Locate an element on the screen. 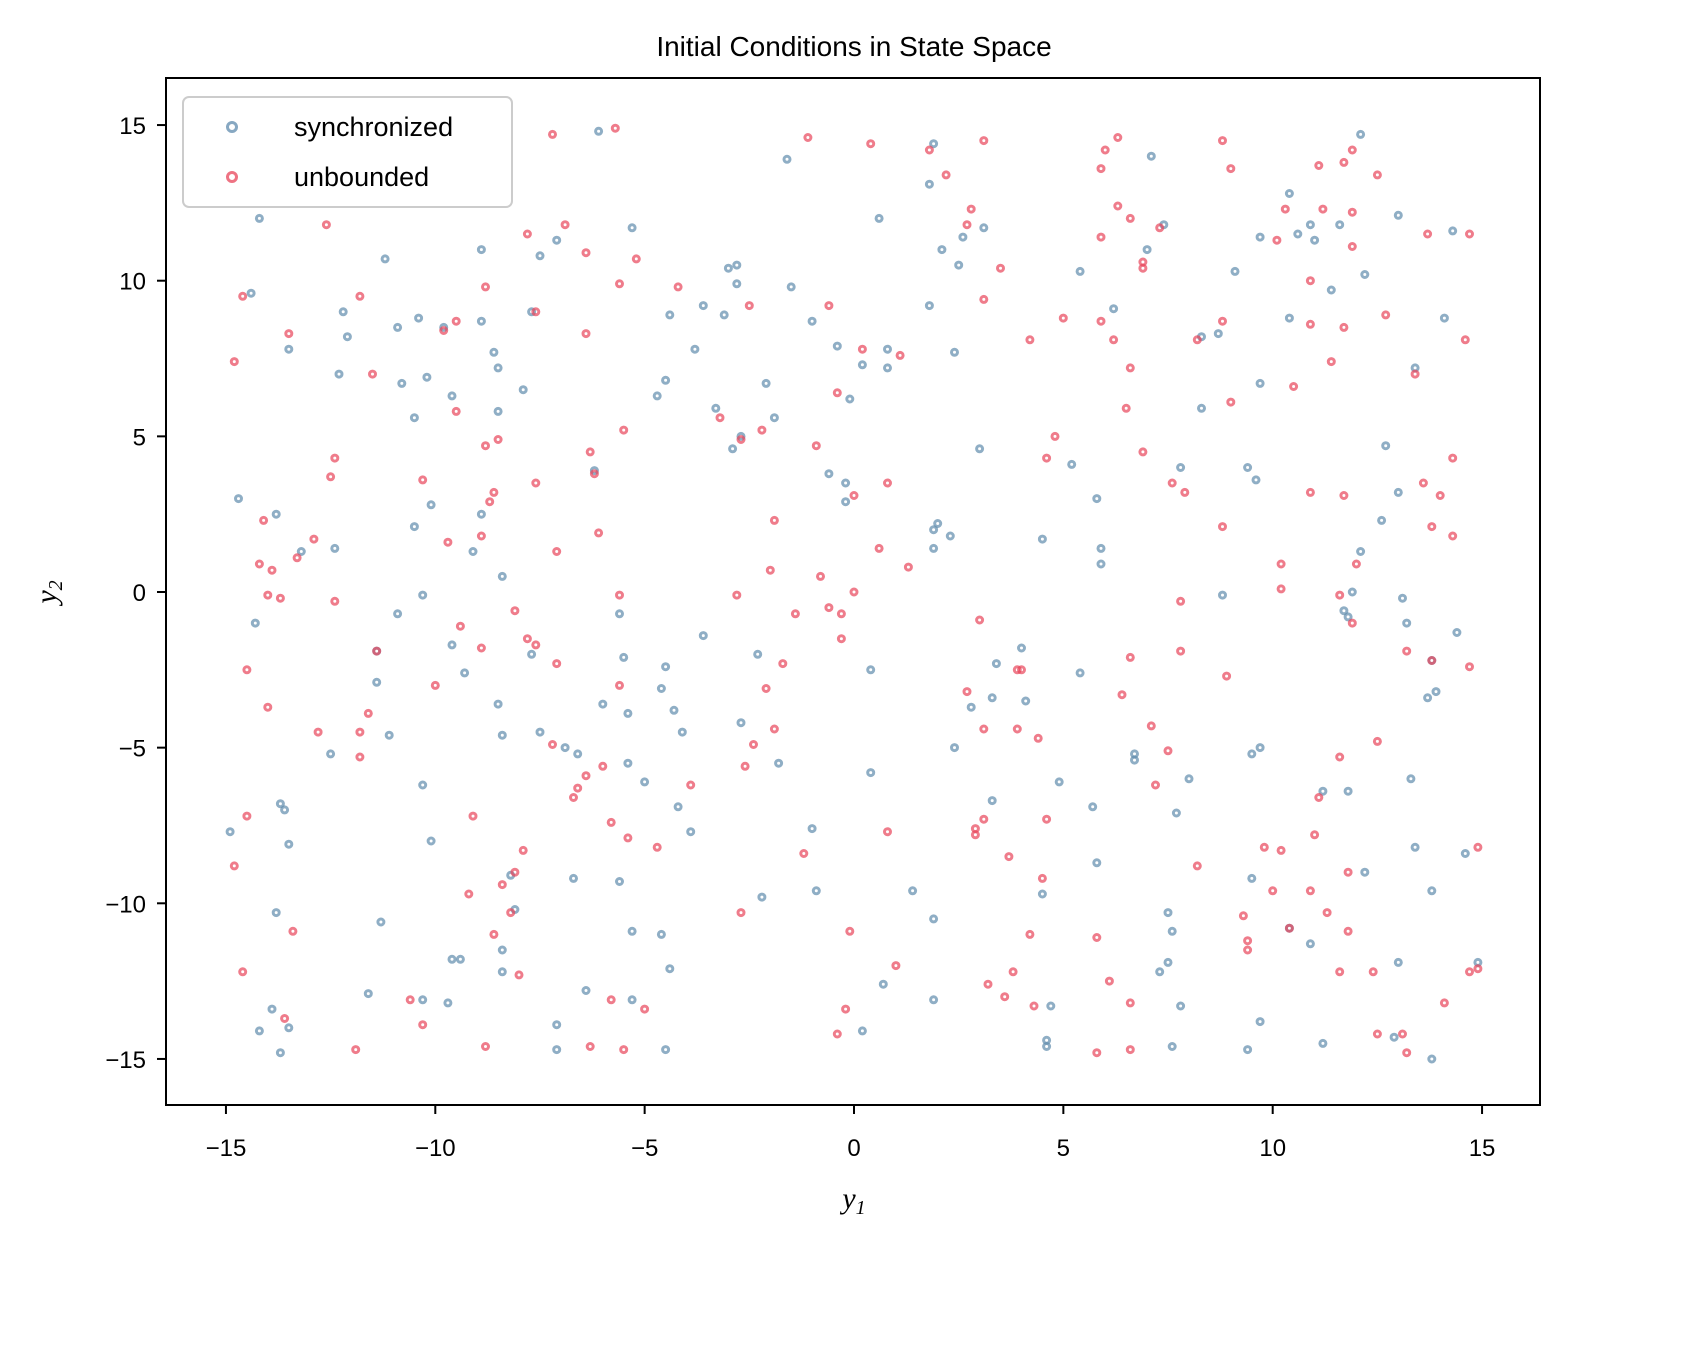 This screenshot has width=1697, height=1346. x-tick-label: 10 is located at coordinates (1272, 1148).